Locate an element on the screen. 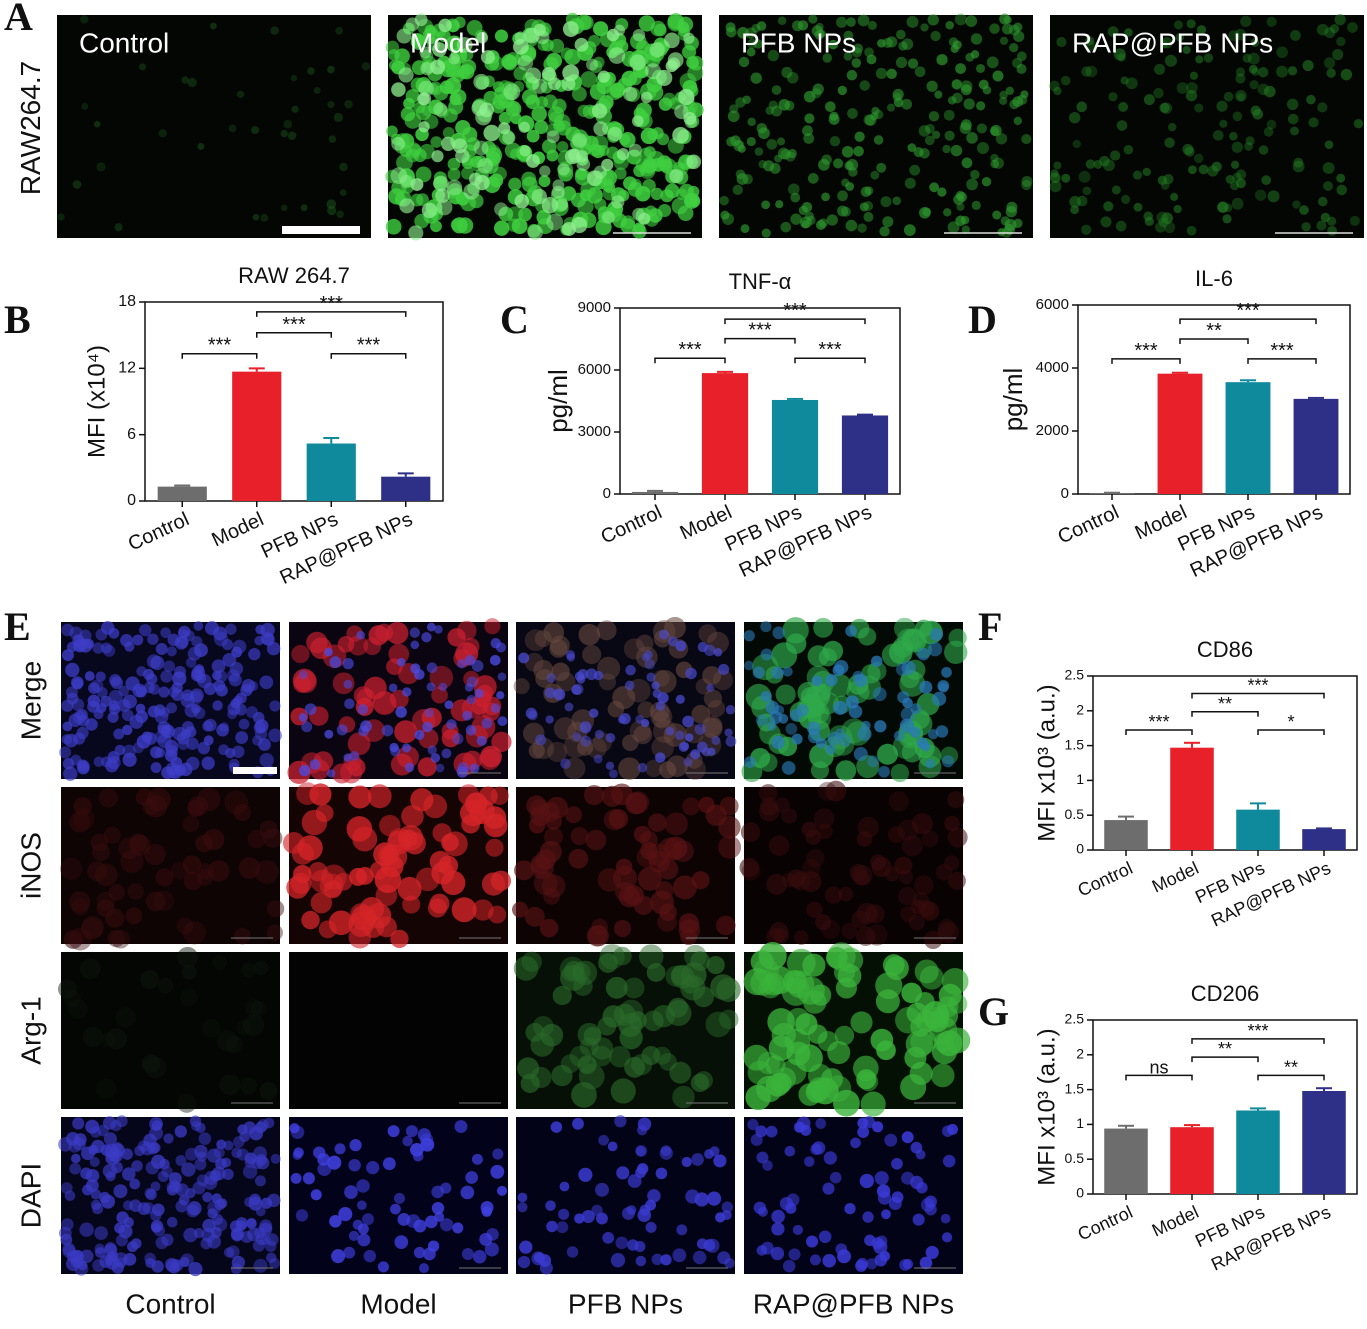  y-tick-label: 6000 is located at coordinates (594, 369).